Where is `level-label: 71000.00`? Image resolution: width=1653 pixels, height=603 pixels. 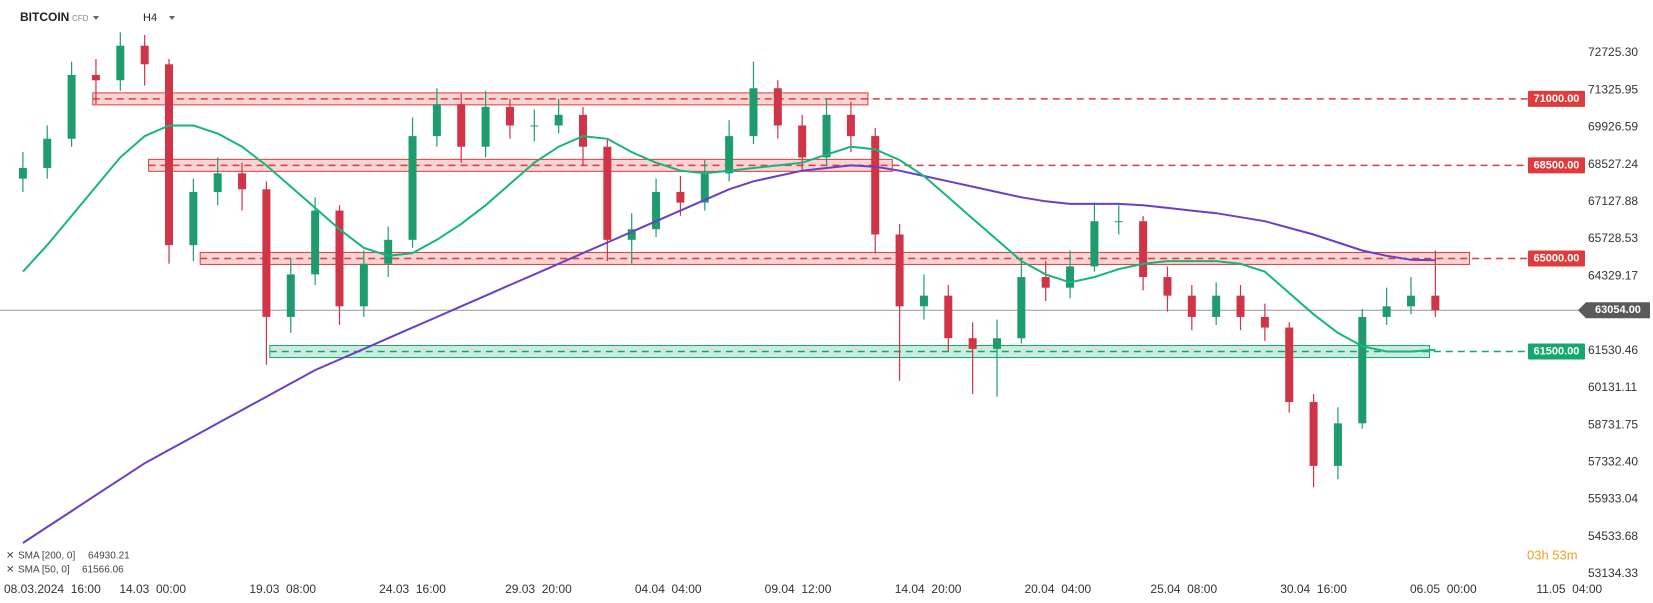
level-label: 71000.00 is located at coordinates (1557, 99).